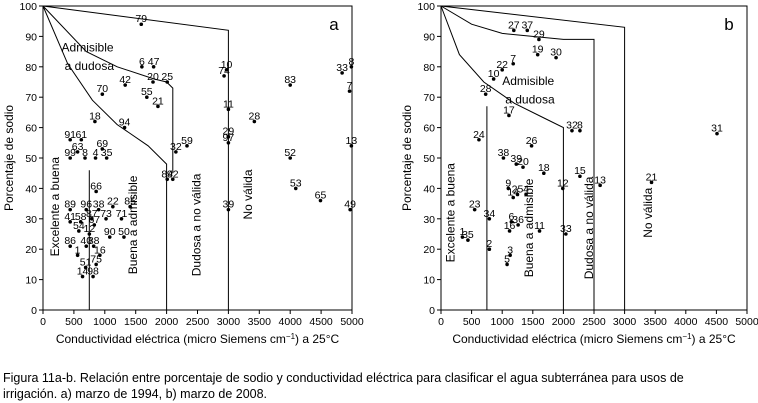  Describe the element at coordinates (429, 98) in the screenshot. I see `y-tick-label: 70` at that location.